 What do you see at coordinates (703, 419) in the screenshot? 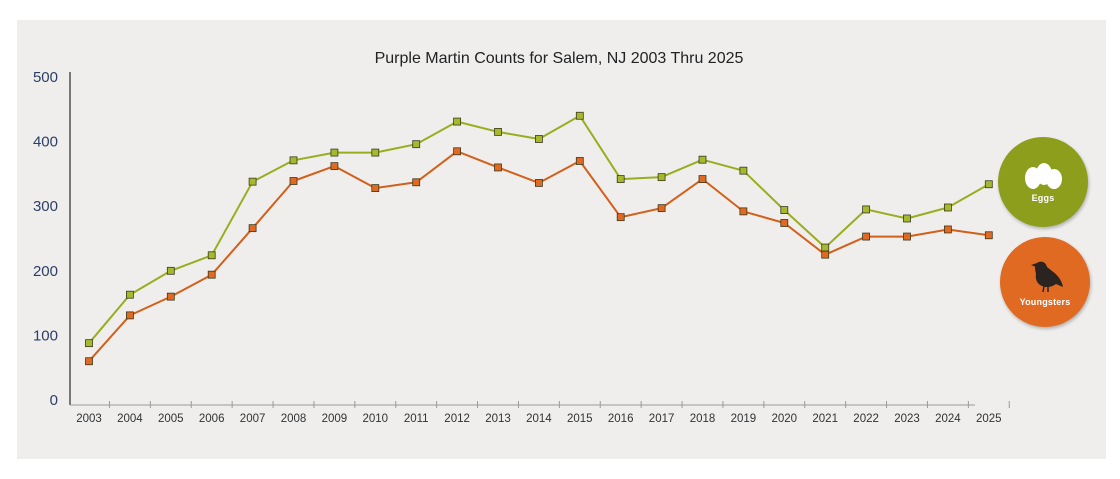
I see `x-tick-label: 2018` at bounding box center [703, 419].